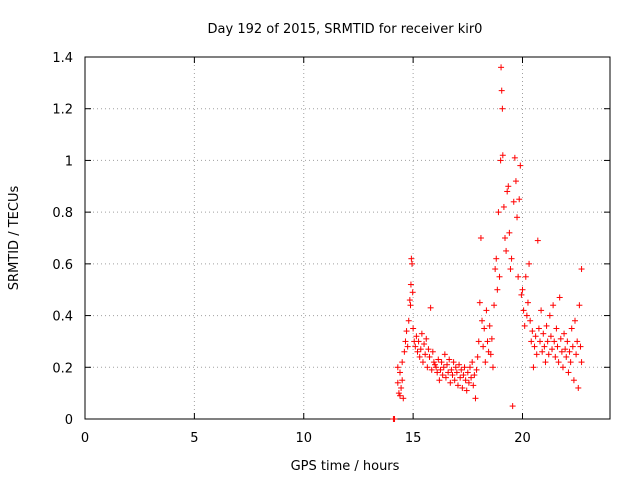  Describe the element at coordinates (85, 438) in the screenshot. I see `x-tick-label: 0` at that location.